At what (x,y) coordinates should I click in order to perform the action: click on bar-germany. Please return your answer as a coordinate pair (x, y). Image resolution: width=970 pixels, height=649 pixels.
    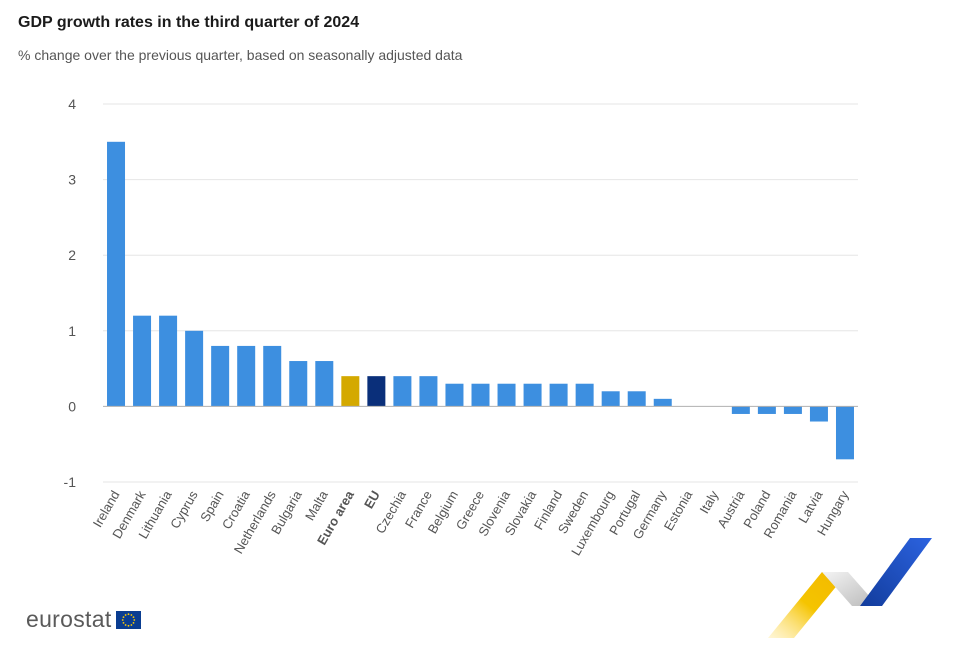
    Looking at the image, I should click on (662, 402).